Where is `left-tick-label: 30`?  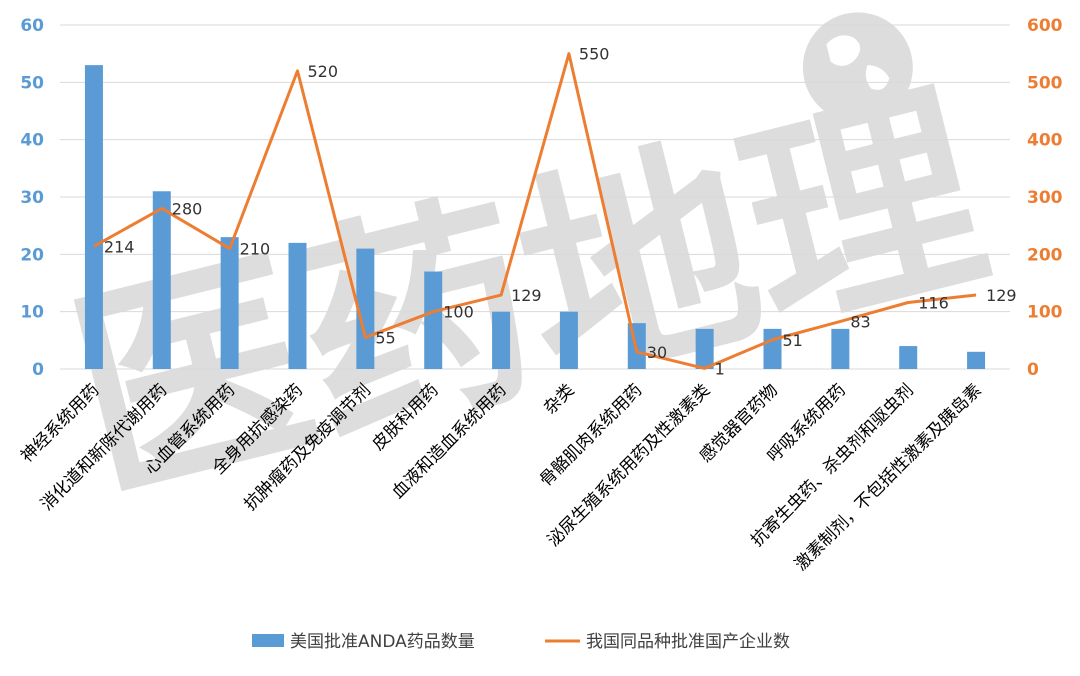 left-tick-label: 30 is located at coordinates (32, 198).